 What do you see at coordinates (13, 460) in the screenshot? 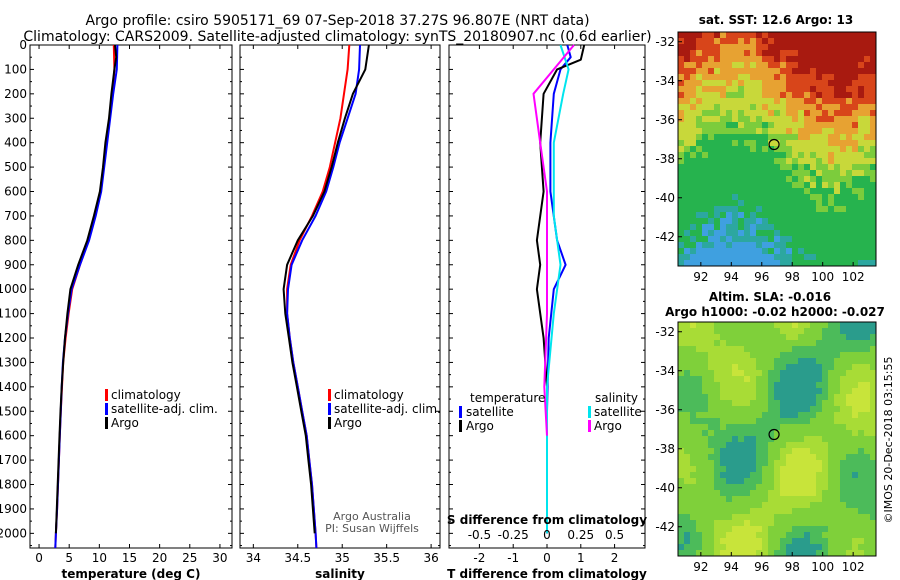
I see `depth-tick-label: 1700` at bounding box center [13, 460].